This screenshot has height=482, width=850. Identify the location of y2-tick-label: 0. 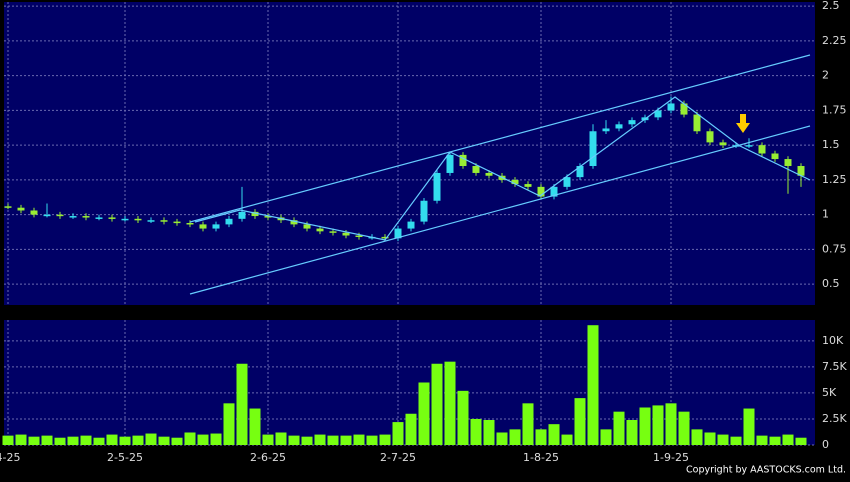
(825, 444).